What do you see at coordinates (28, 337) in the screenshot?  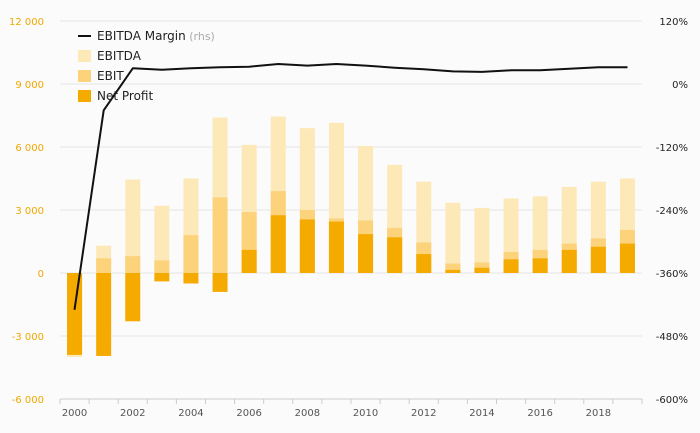 I see `y-left-tick-label: -3 000` at bounding box center [28, 337].